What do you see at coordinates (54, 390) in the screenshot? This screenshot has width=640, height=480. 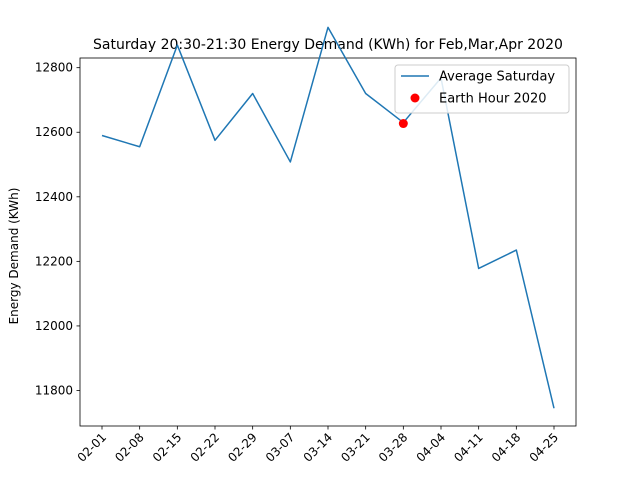 I see `y-tick-label: 11800` at bounding box center [54, 390].